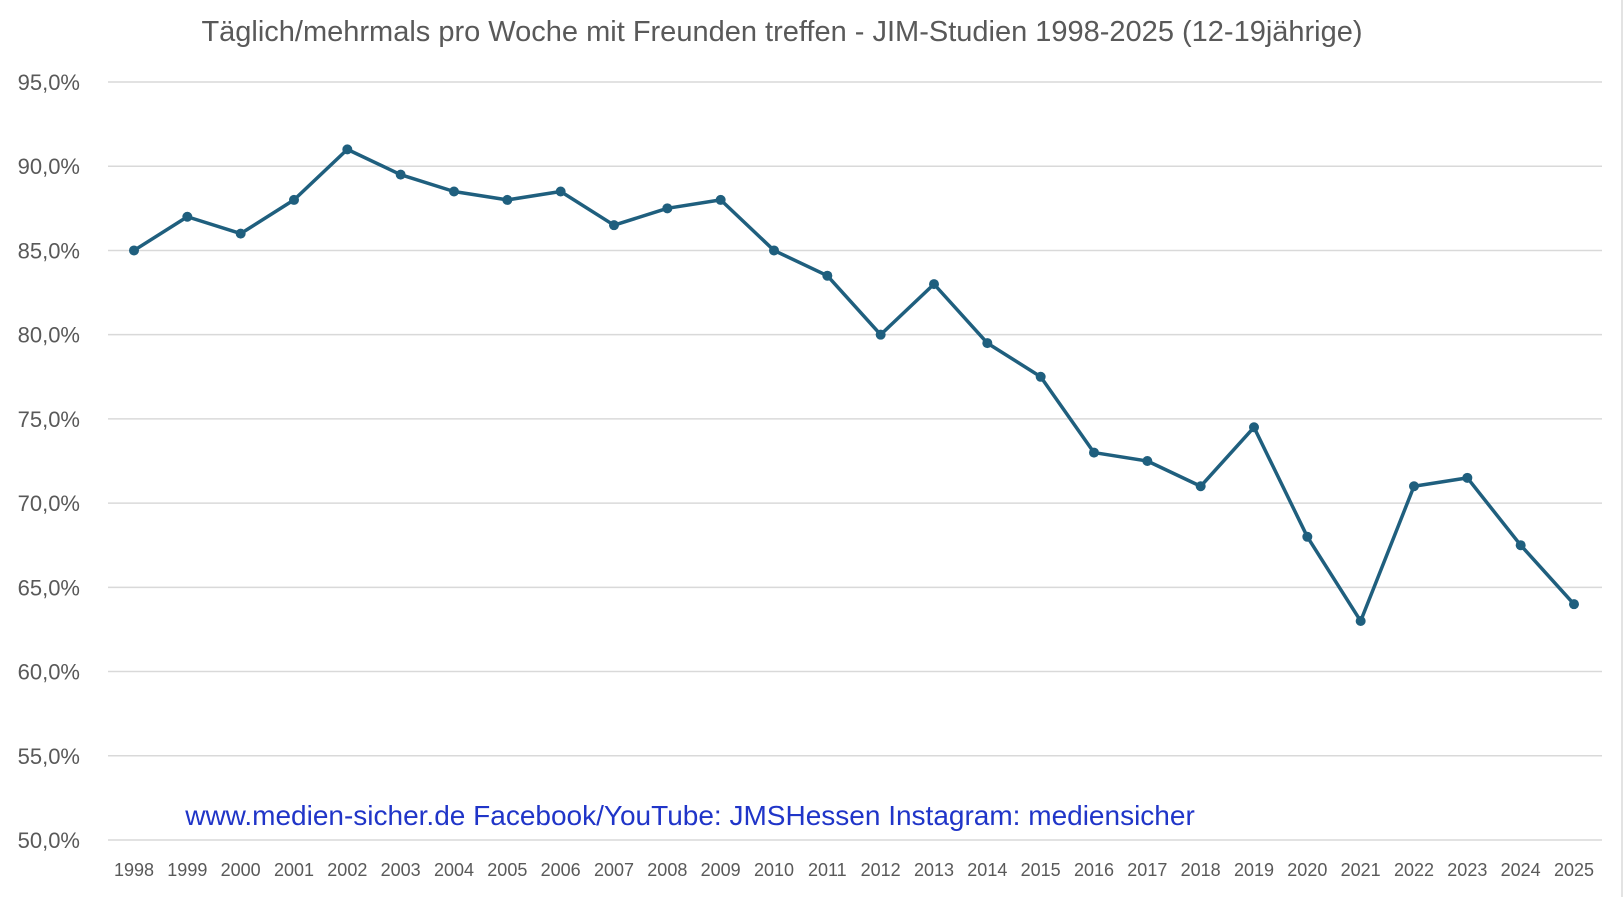 The height and width of the screenshot is (897, 1623). I want to click on data-point-2018, so click(1200, 486).